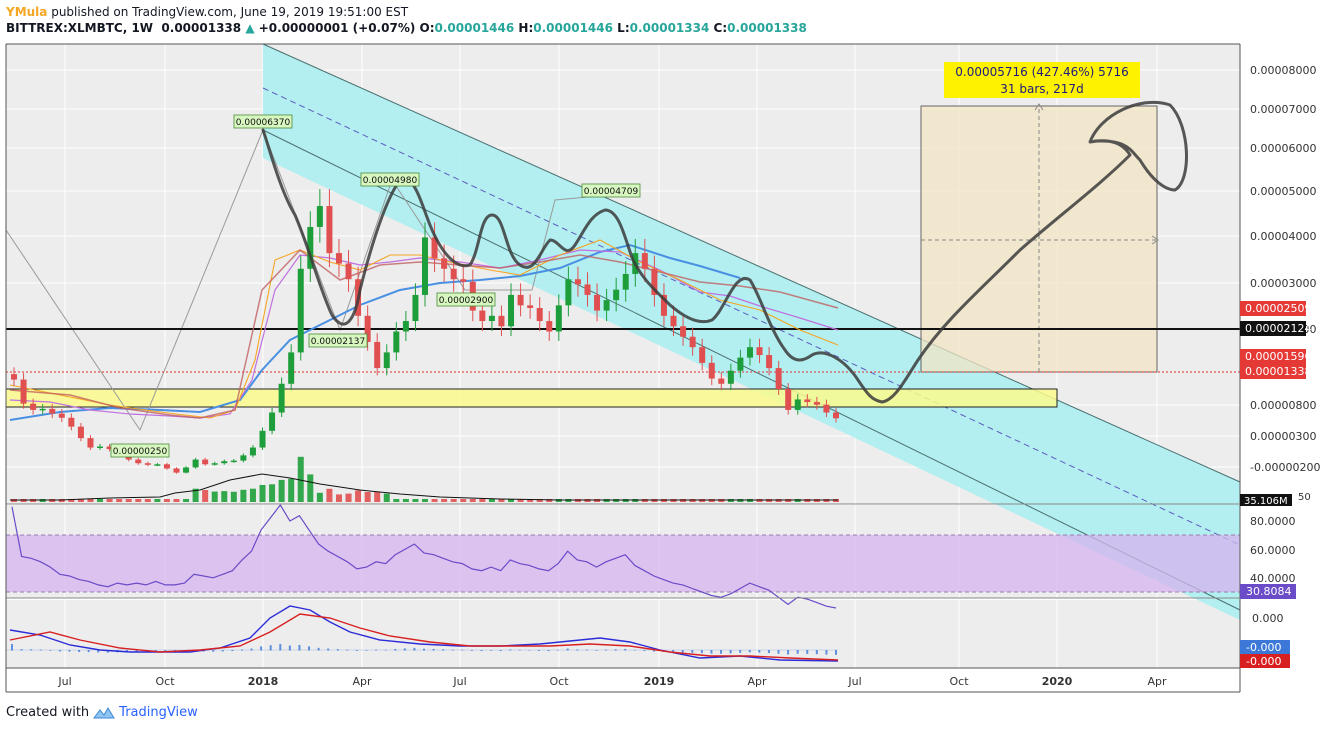  I want to click on low-label: L:, so click(623, 28).